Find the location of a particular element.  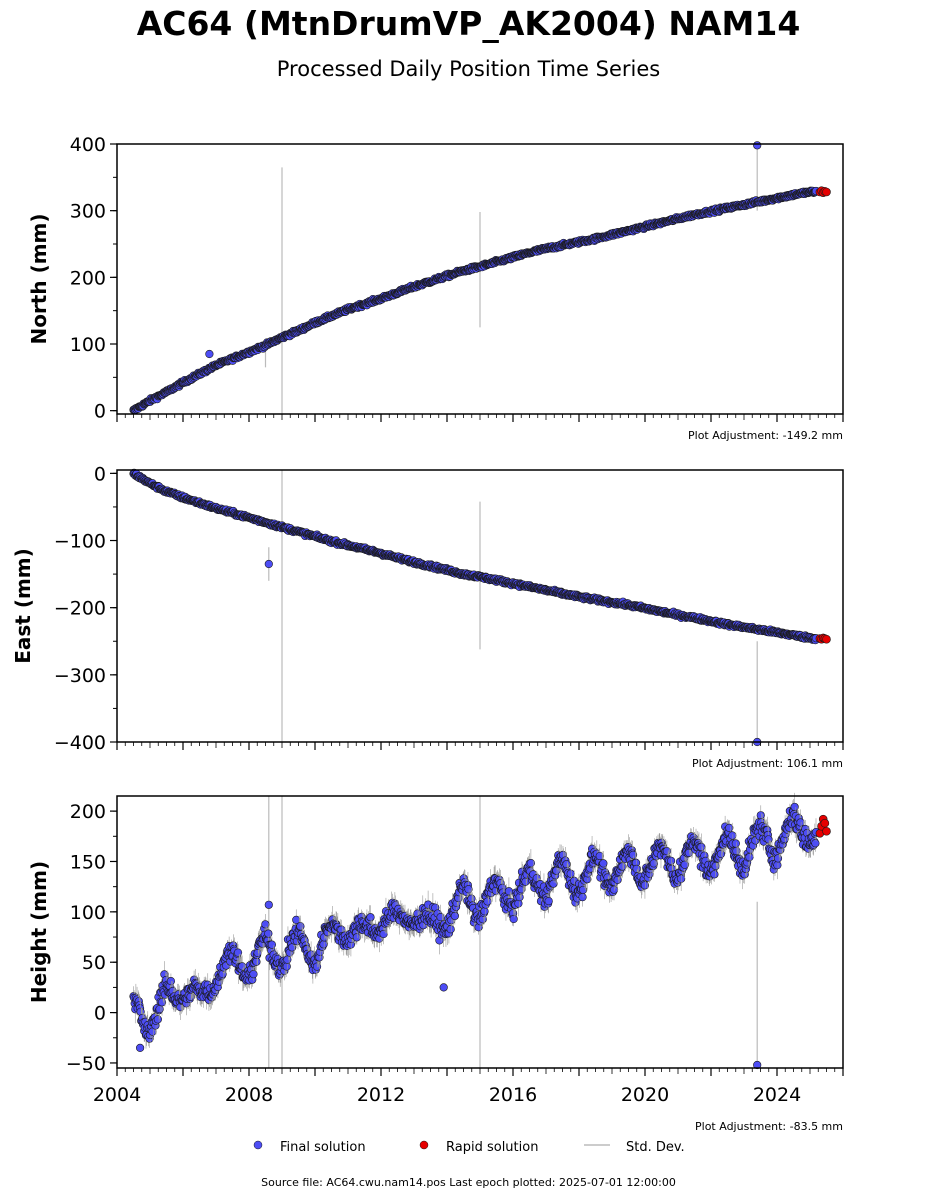

height-xtick-label: 2024 is located at coordinates (777, 1095).